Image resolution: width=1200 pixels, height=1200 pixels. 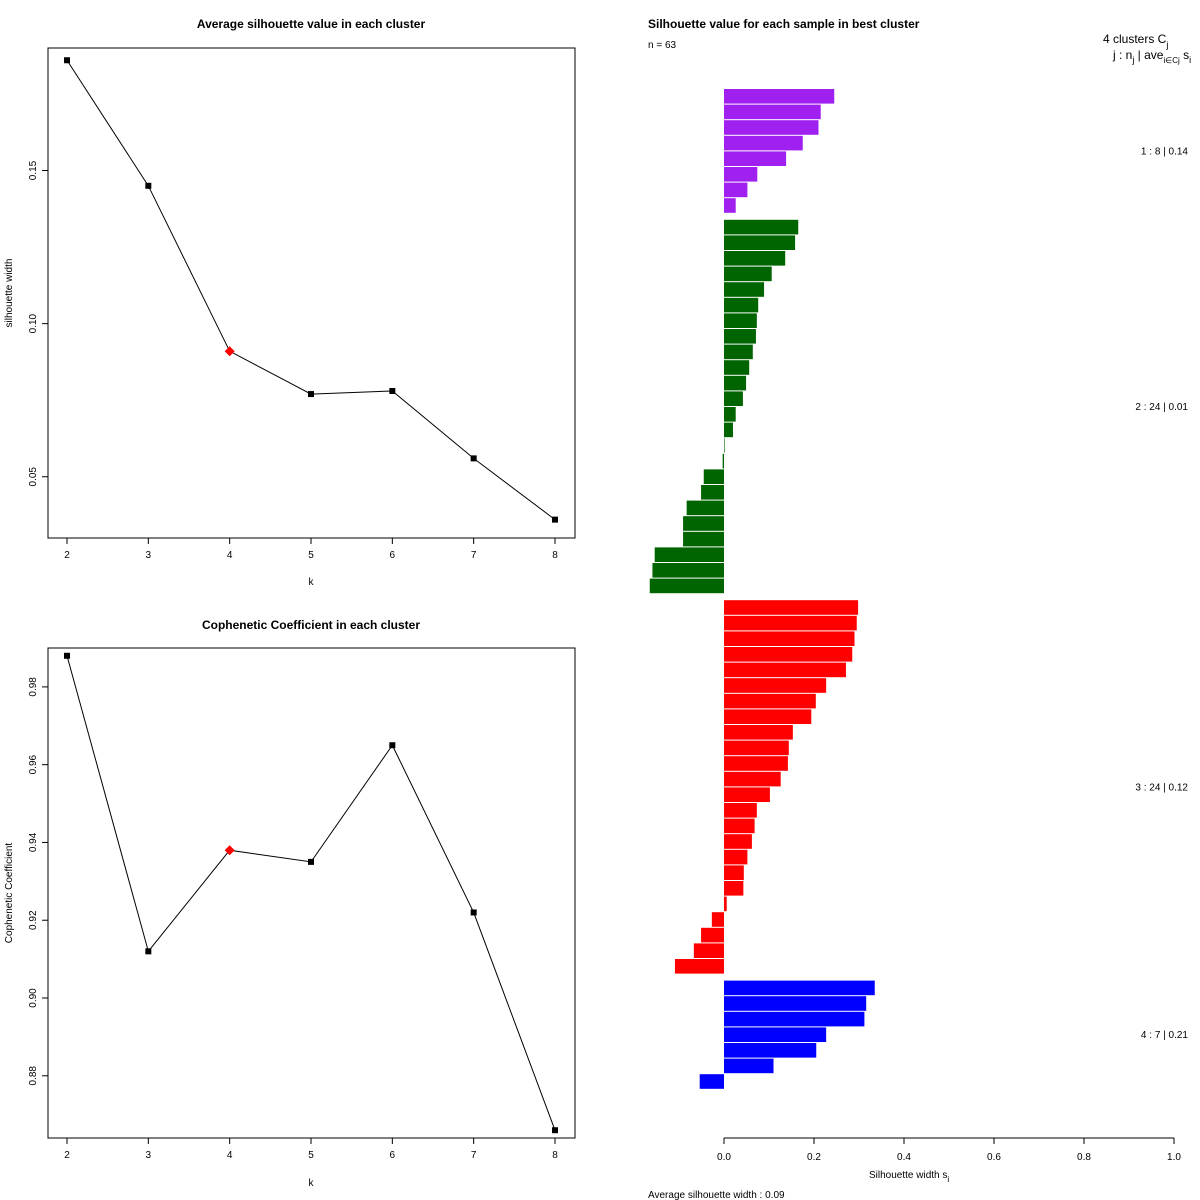 What do you see at coordinates (311, 1155) in the screenshot?
I see `x-tick-label: 5` at bounding box center [311, 1155].